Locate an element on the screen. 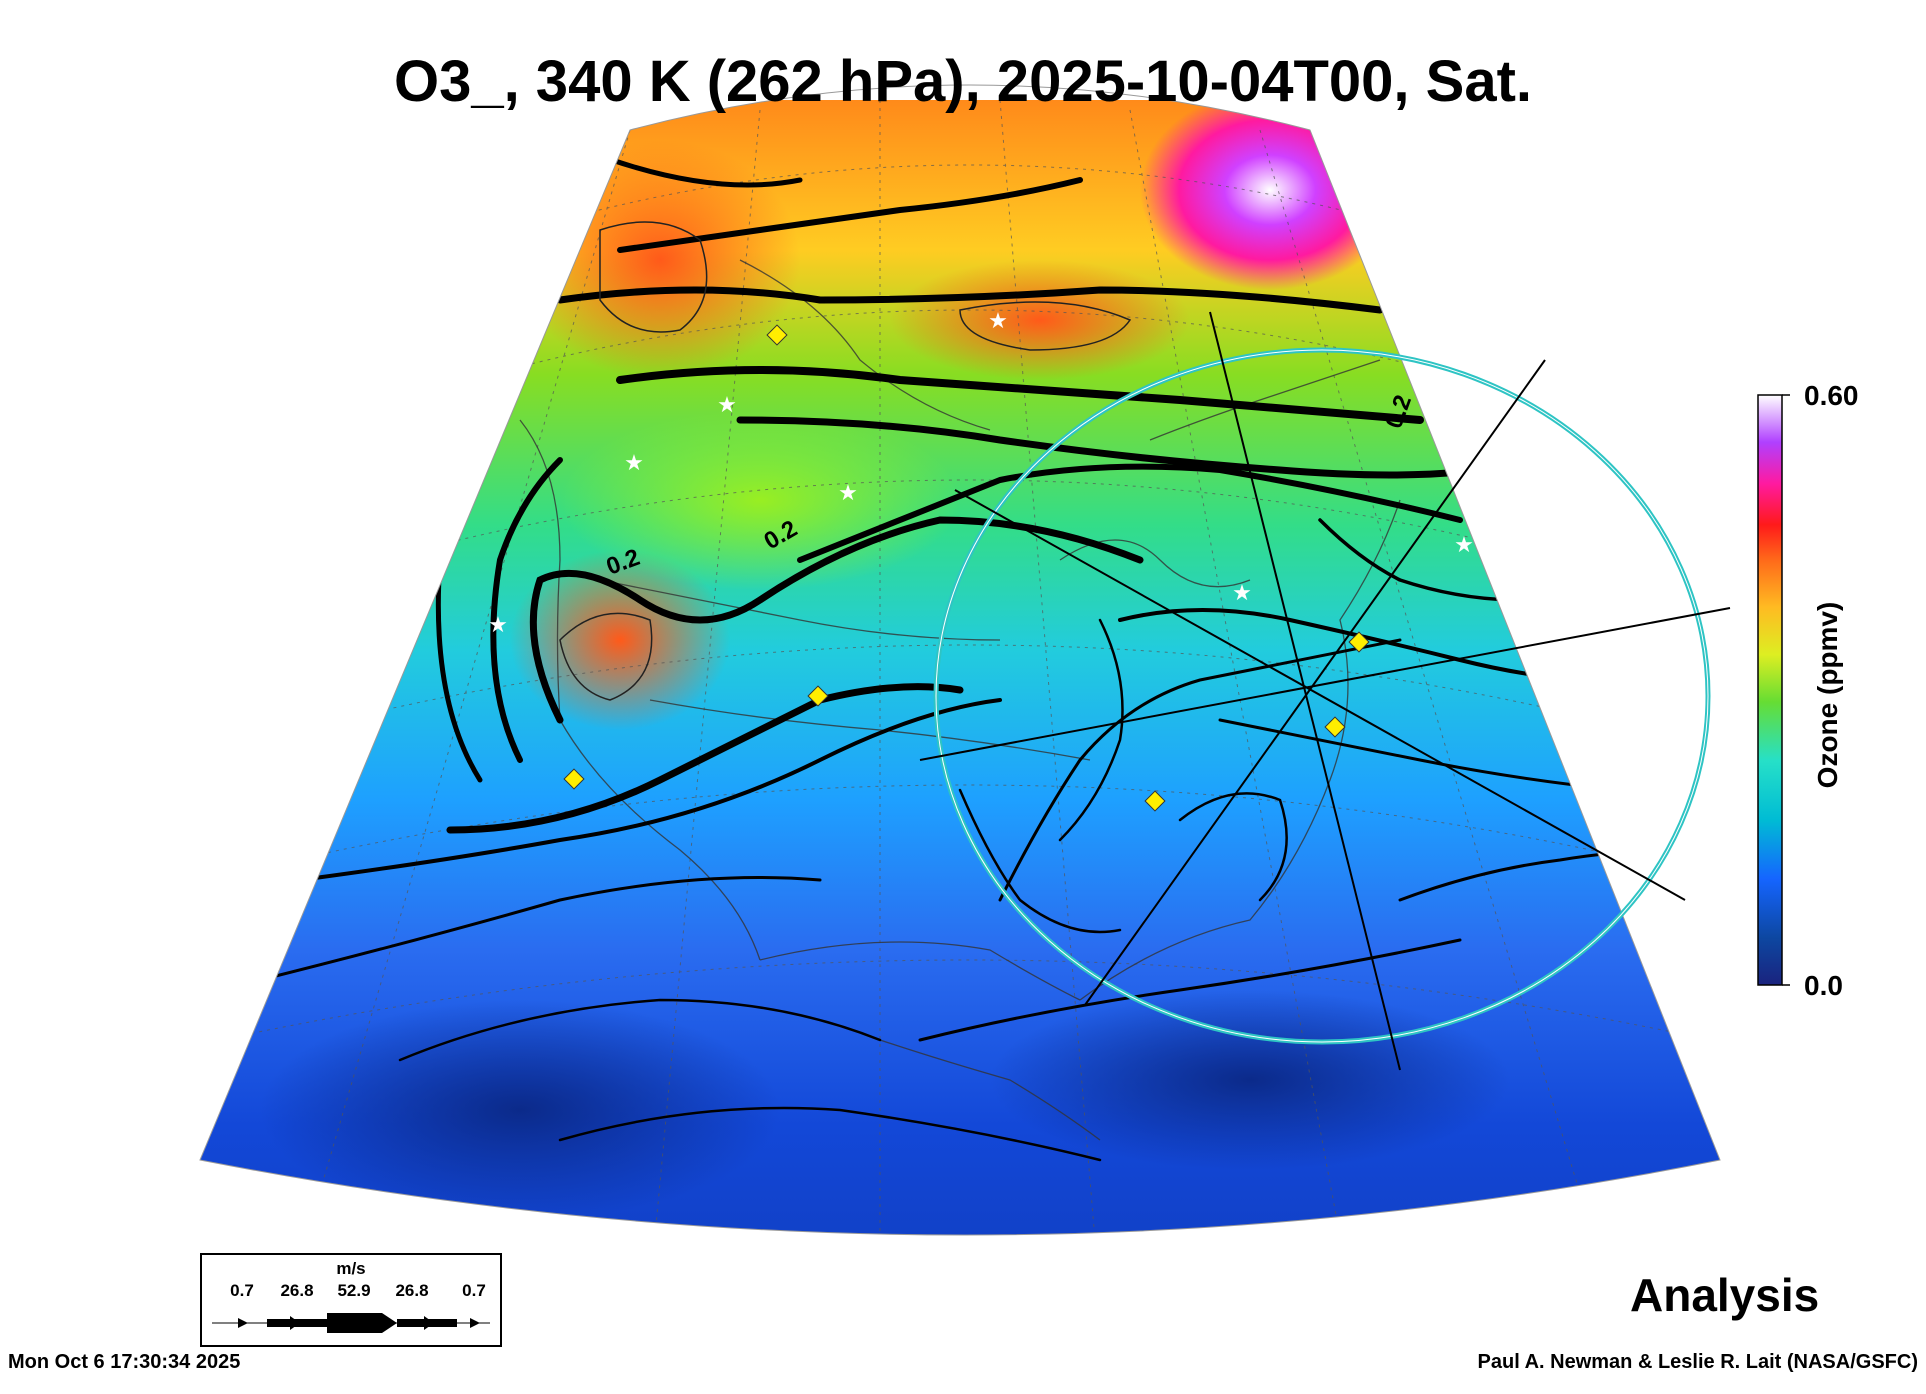 This screenshot has width=1926, height=1394. colorbar-title: Ozone (ppmv) is located at coordinates (1827, 695).